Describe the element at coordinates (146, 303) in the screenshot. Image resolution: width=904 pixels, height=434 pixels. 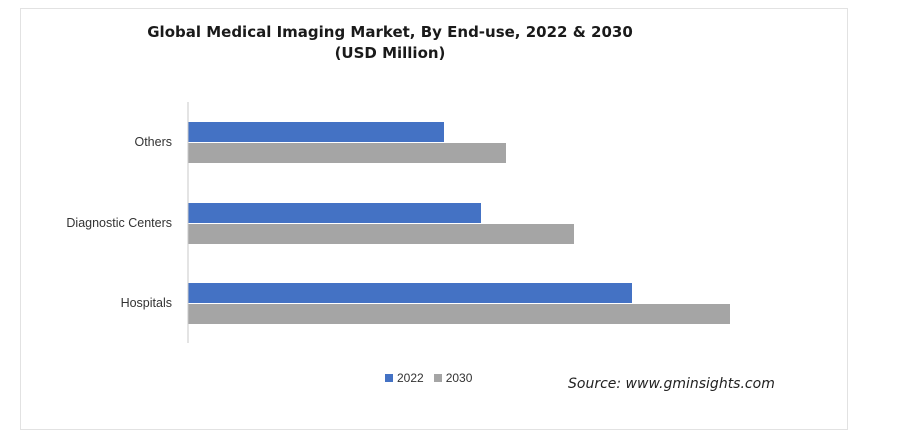
I see `category-label-hospitals: Hospitals` at that location.